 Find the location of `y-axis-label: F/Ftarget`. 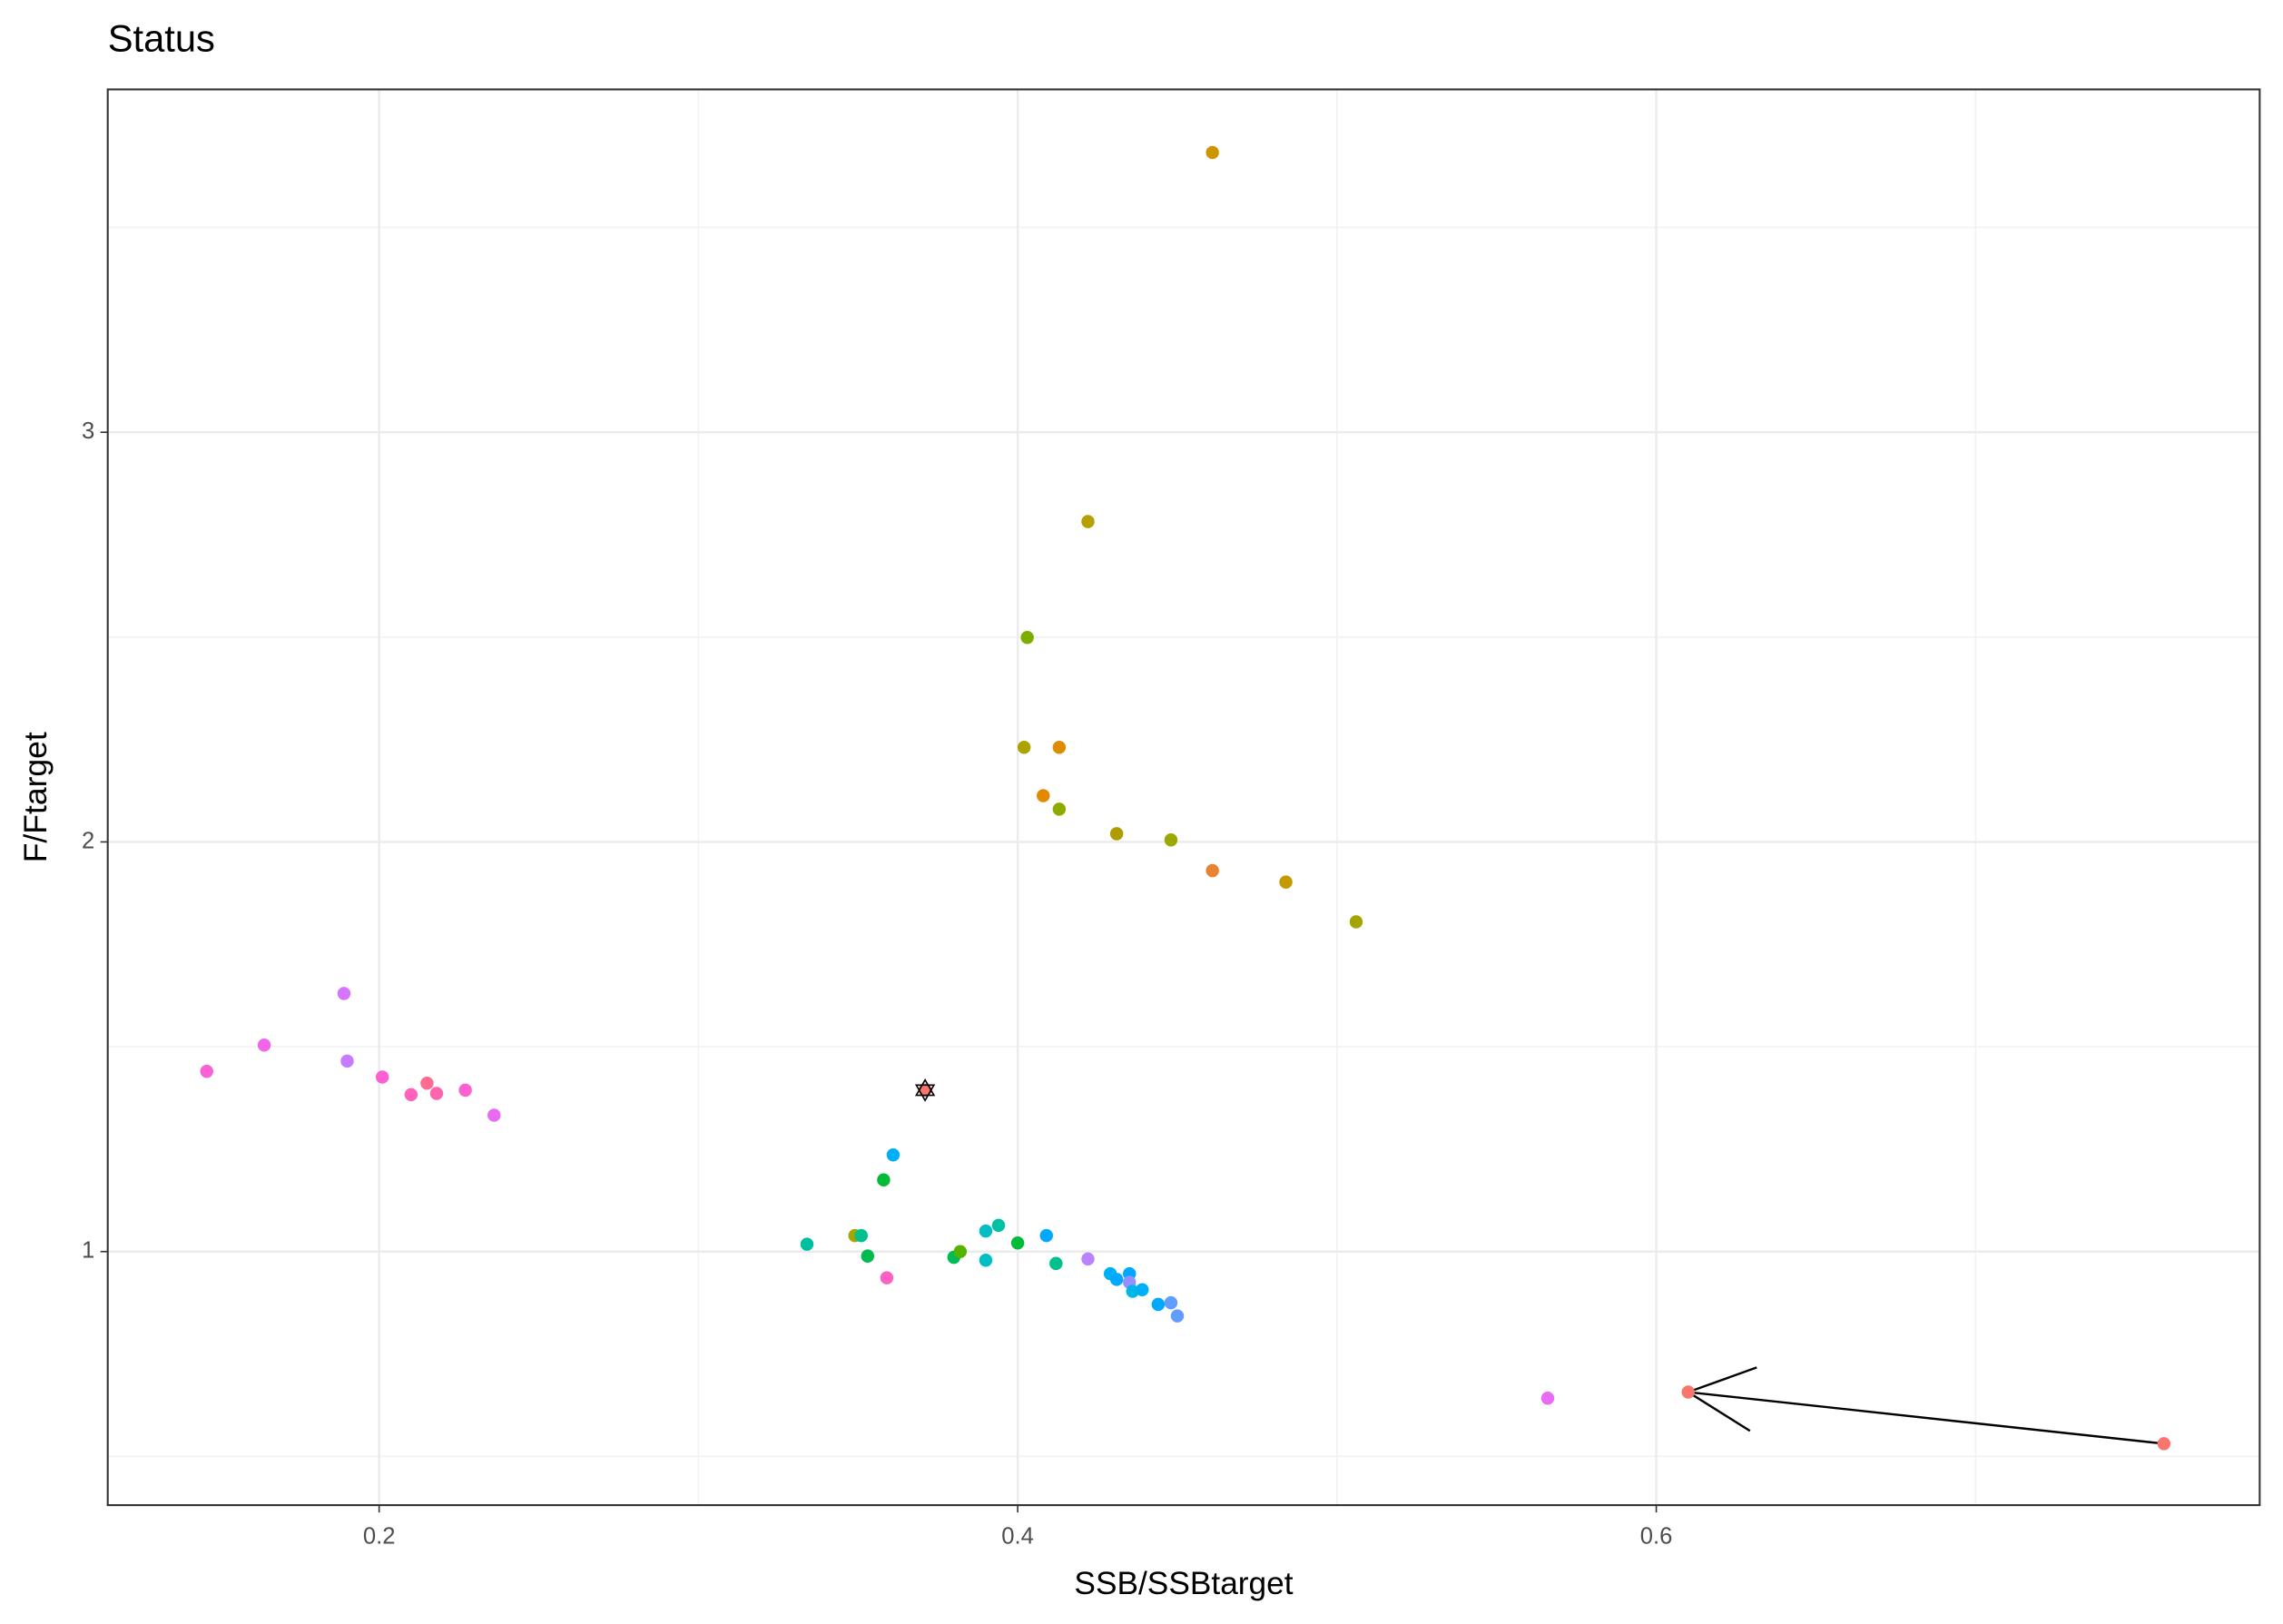

y-axis-label: F/Ftarget is located at coordinates (35, 797).